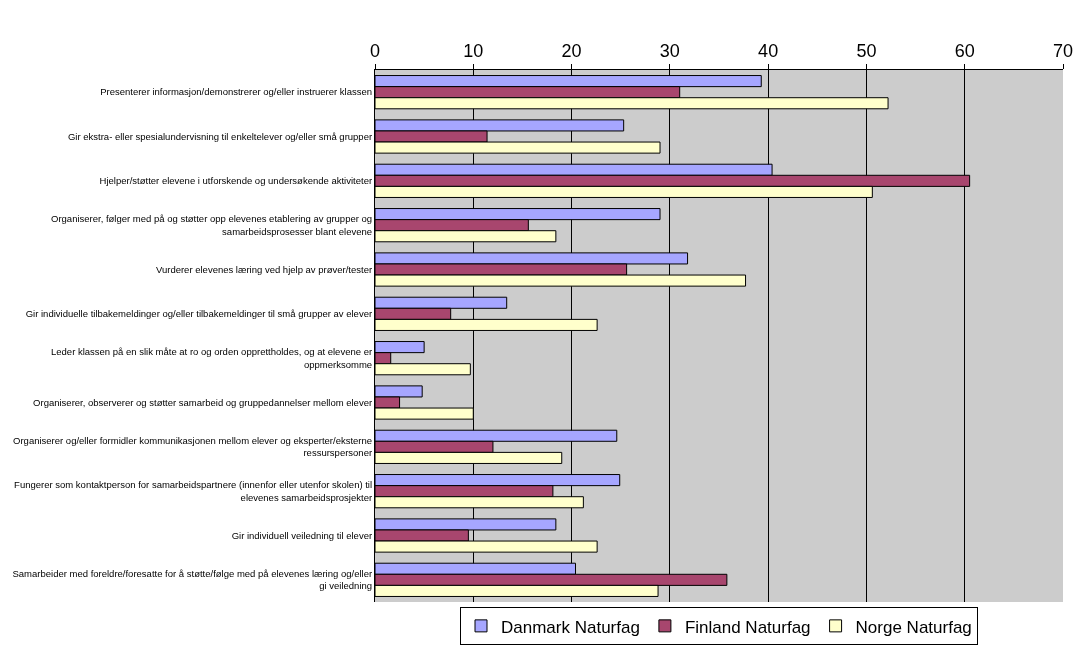 The image size is (1088, 657). I want to click on x-tick-label: 40, so click(768, 50).